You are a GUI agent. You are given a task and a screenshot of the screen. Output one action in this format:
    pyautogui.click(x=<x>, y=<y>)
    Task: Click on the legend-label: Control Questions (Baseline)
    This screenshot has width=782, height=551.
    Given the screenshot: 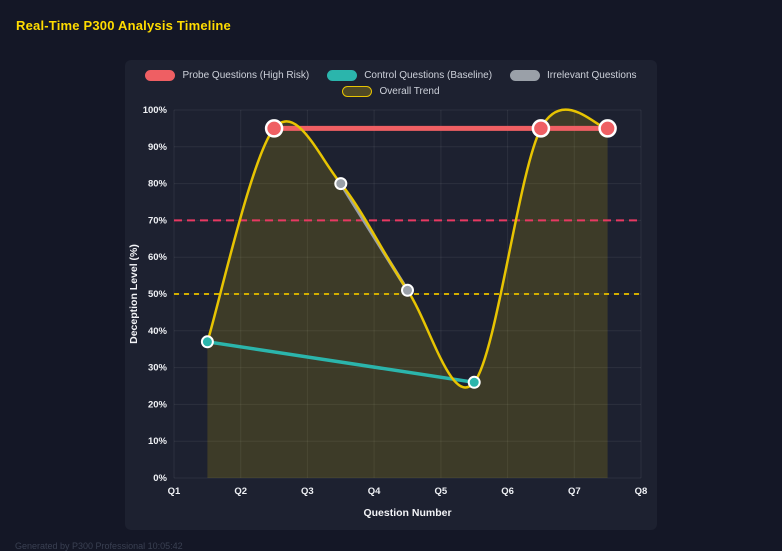 What is the action you would take?
    pyautogui.click(x=428, y=75)
    